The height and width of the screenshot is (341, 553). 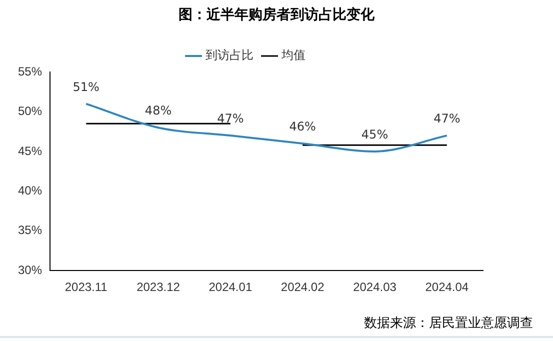 What do you see at coordinates (375, 287) in the screenshot?
I see `x-tick-label: 2024.03` at bounding box center [375, 287].